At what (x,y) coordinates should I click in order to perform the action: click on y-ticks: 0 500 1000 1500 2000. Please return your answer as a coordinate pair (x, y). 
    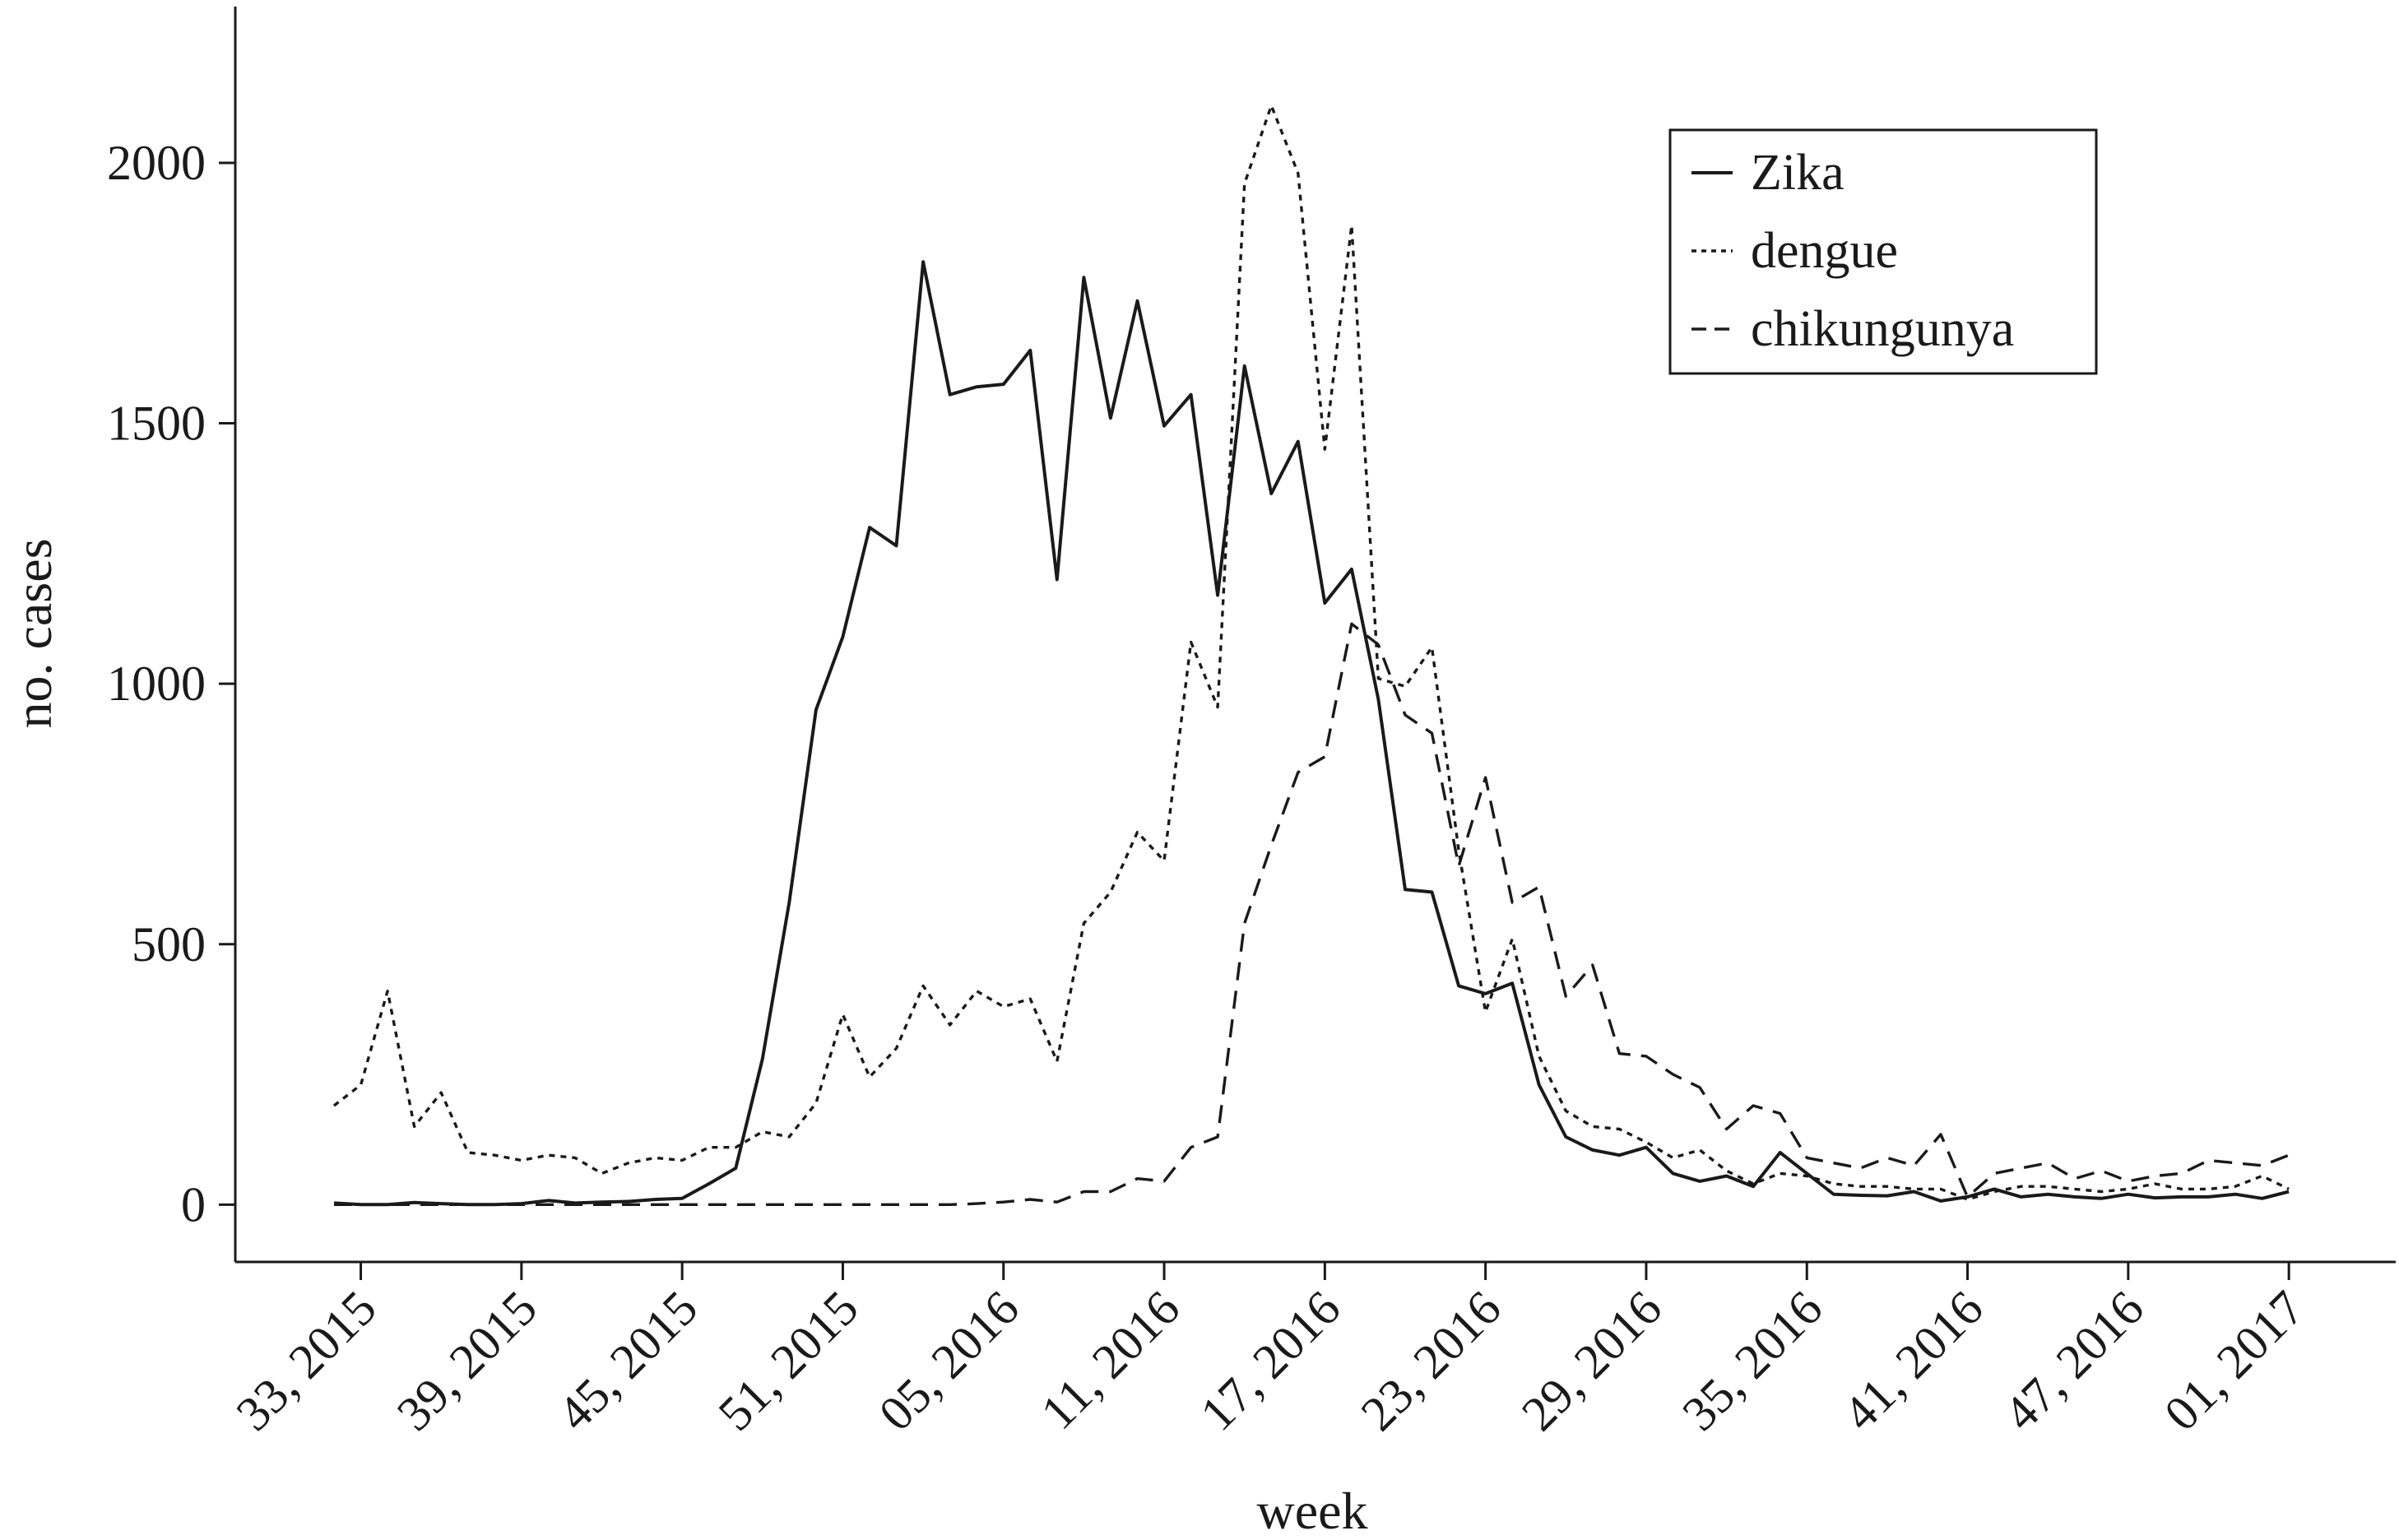
    Looking at the image, I should click on (171, 684).